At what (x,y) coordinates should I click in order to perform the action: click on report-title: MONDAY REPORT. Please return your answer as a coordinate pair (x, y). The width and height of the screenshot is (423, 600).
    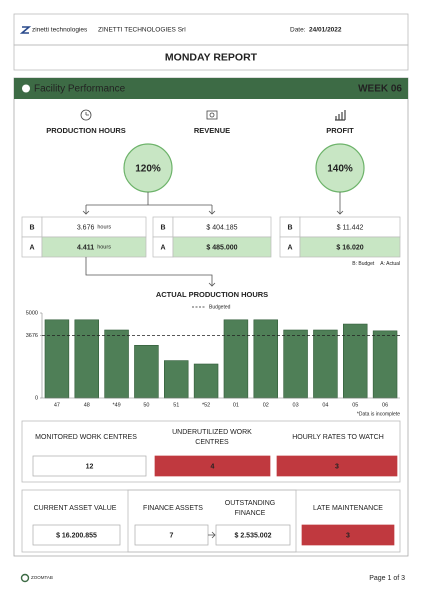
    Looking at the image, I should click on (211, 57).